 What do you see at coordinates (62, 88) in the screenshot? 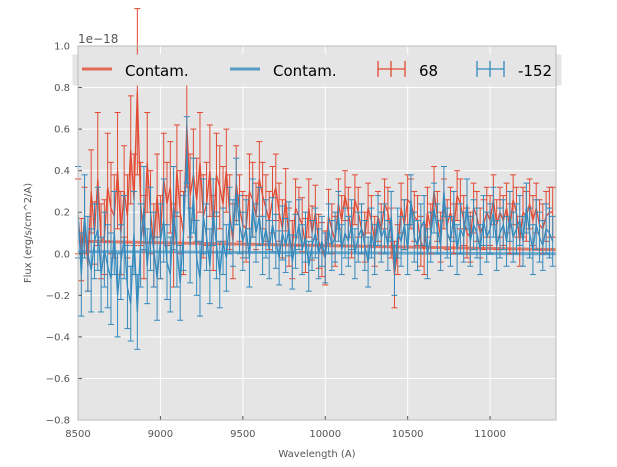
I see `y-tick-label: 0.8` at bounding box center [62, 88].